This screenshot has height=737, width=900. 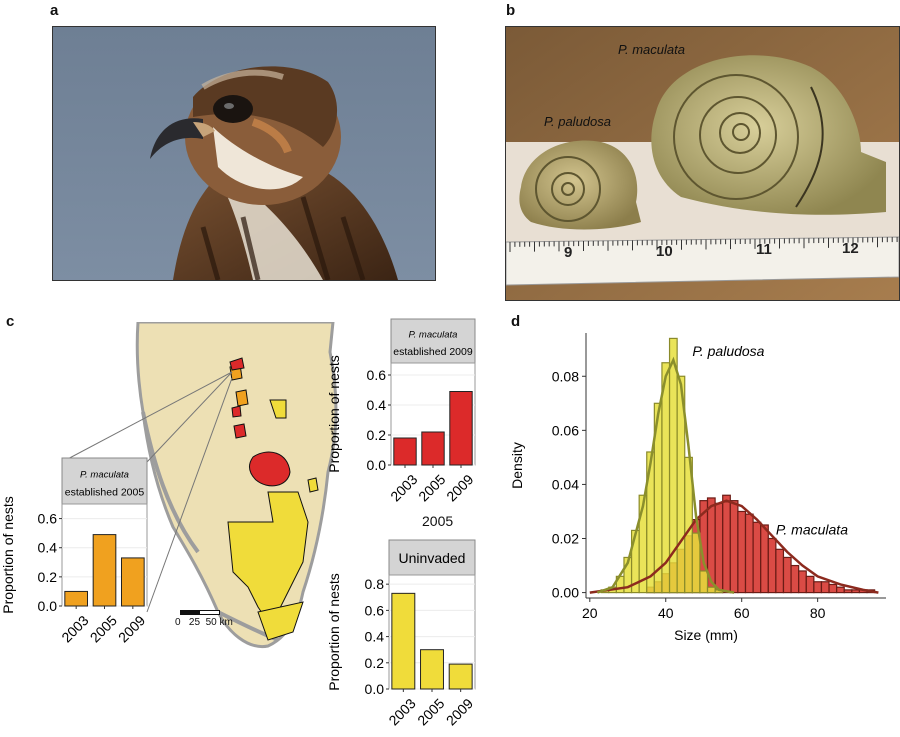 What do you see at coordinates (268, 557) in the screenshot?
I see `uninvaded-area-main` at bounding box center [268, 557].